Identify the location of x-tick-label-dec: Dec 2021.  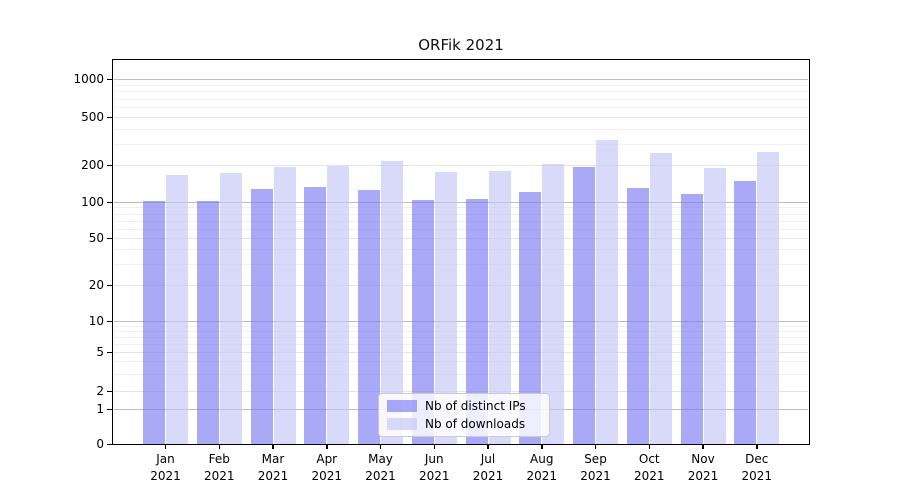
(757, 468).